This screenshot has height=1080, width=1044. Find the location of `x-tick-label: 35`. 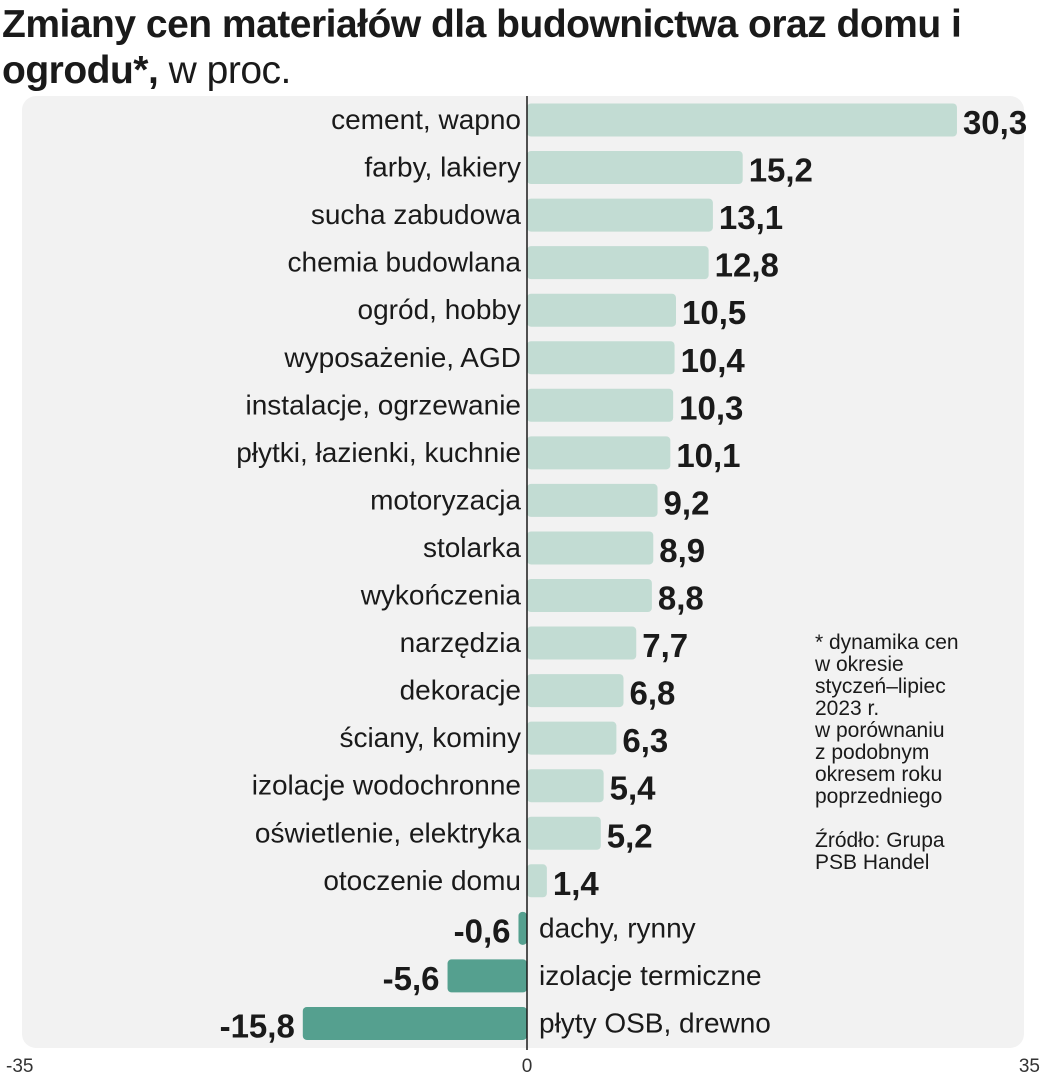

x-tick-label: 35 is located at coordinates (1029, 1066).